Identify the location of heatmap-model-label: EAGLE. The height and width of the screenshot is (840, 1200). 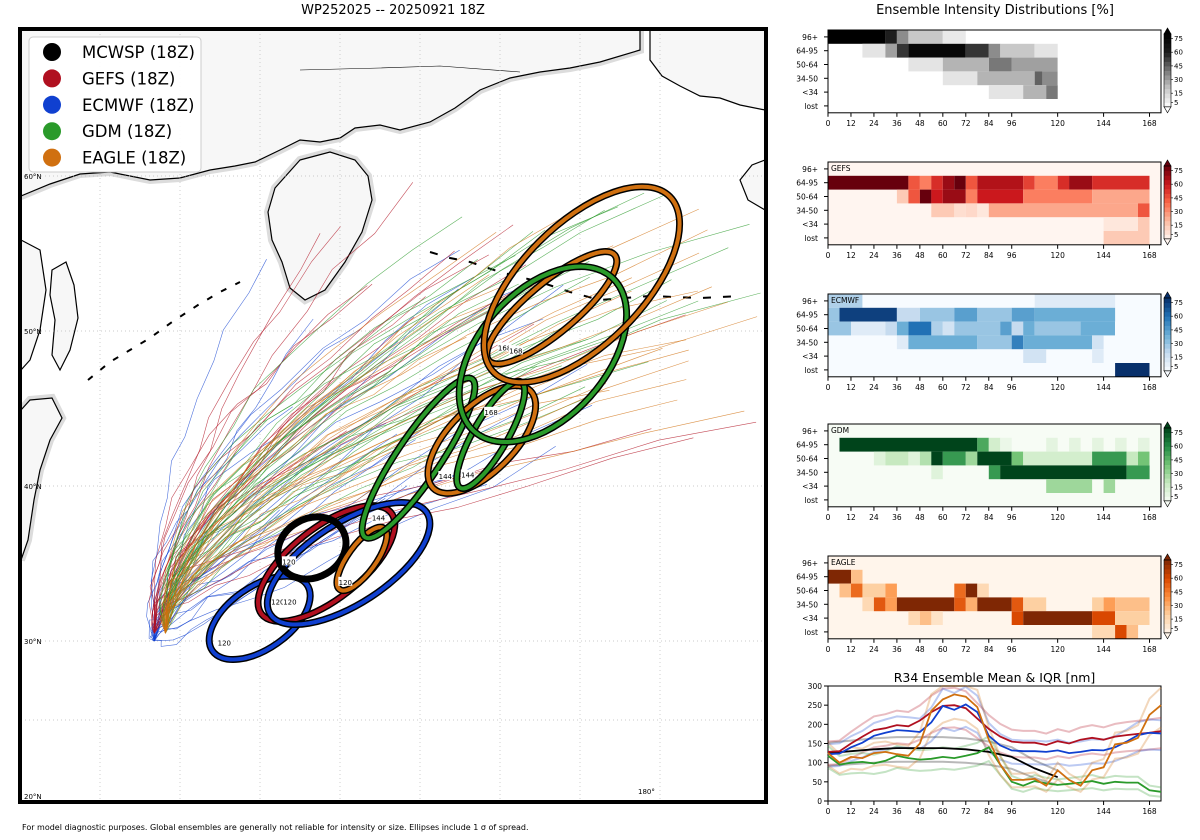
(843, 562).